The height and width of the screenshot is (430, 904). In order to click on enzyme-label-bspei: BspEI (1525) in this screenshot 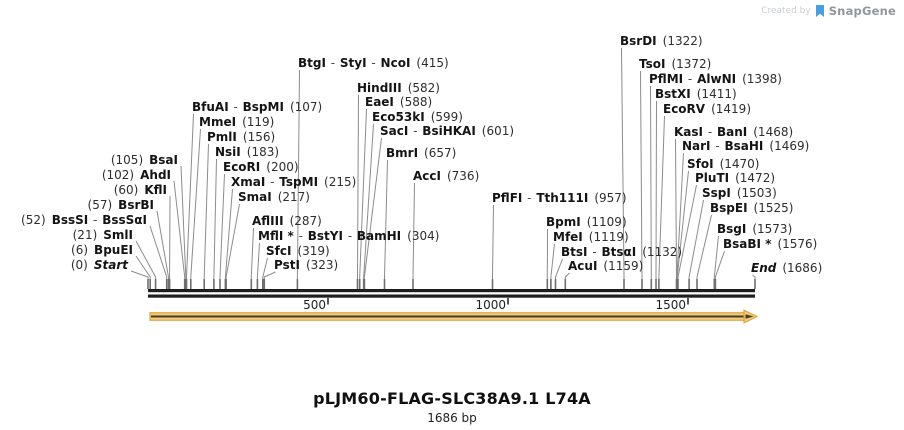, I will do `click(752, 208)`.